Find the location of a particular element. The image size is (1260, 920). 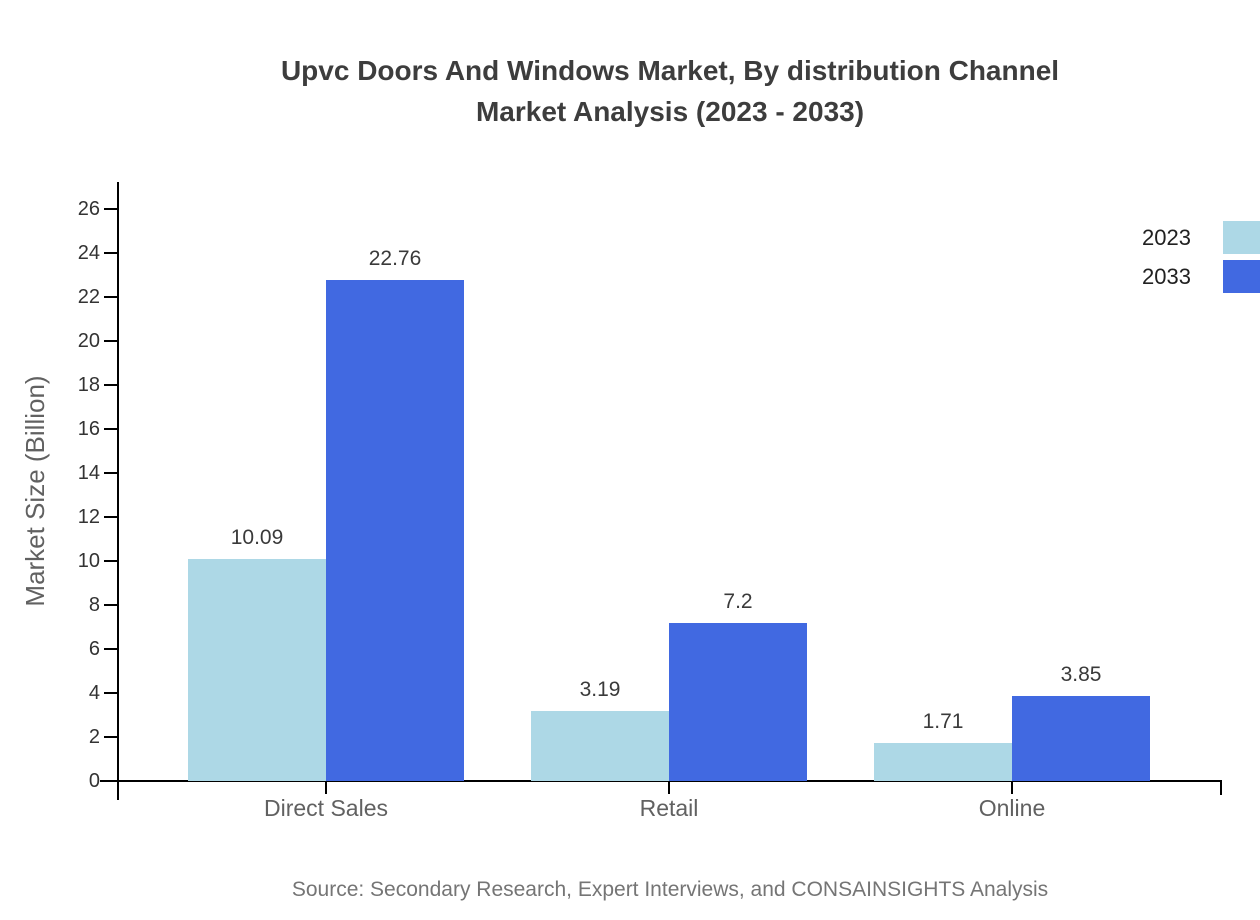

legend-item-2033: 2033 is located at coordinates (1201, 276).